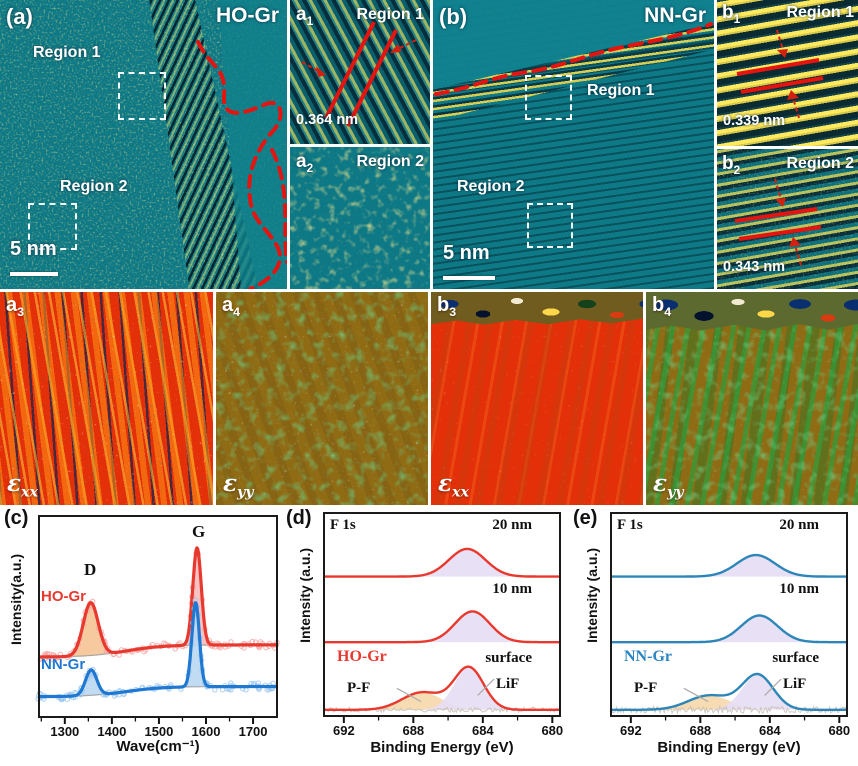 Image resolution: width=858 pixels, height=766 pixels. I want to click on panel-label: (d), so click(299, 518).